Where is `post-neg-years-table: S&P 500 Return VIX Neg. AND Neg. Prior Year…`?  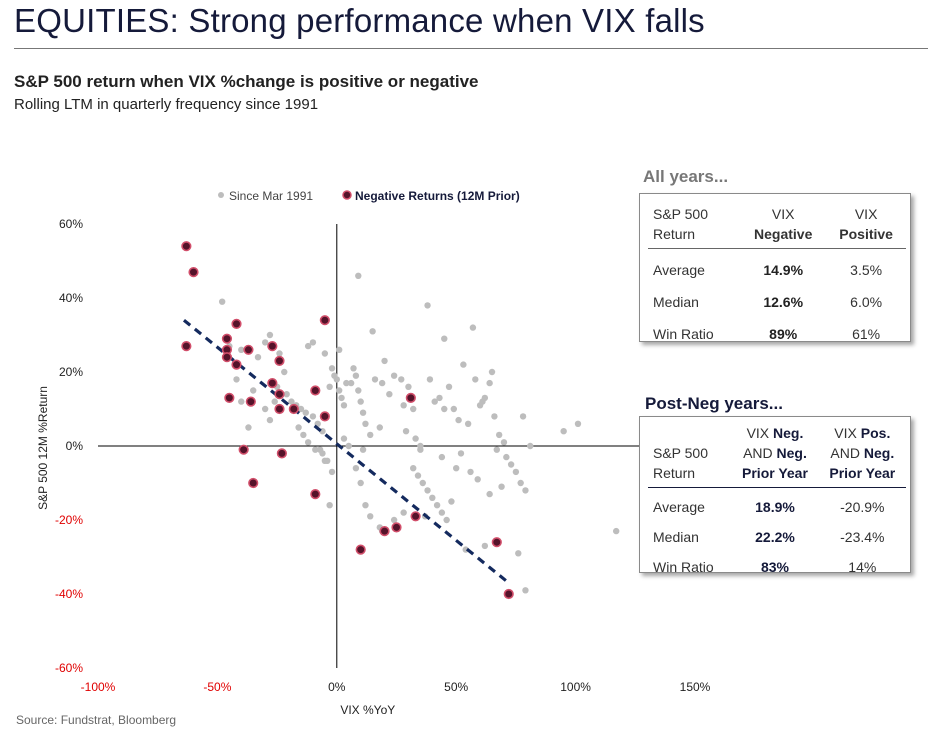 post-neg-years-table: S&P 500 Return VIX Neg. AND Neg. Prior Year… is located at coordinates (775, 495).